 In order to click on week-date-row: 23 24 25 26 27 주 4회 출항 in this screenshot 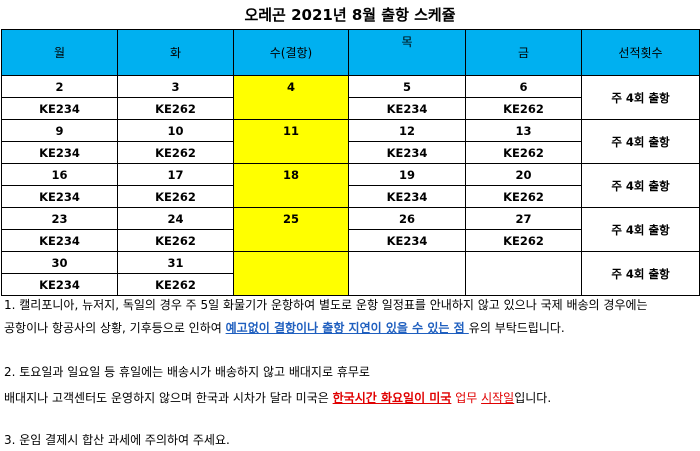, I will do `click(350, 229)`.